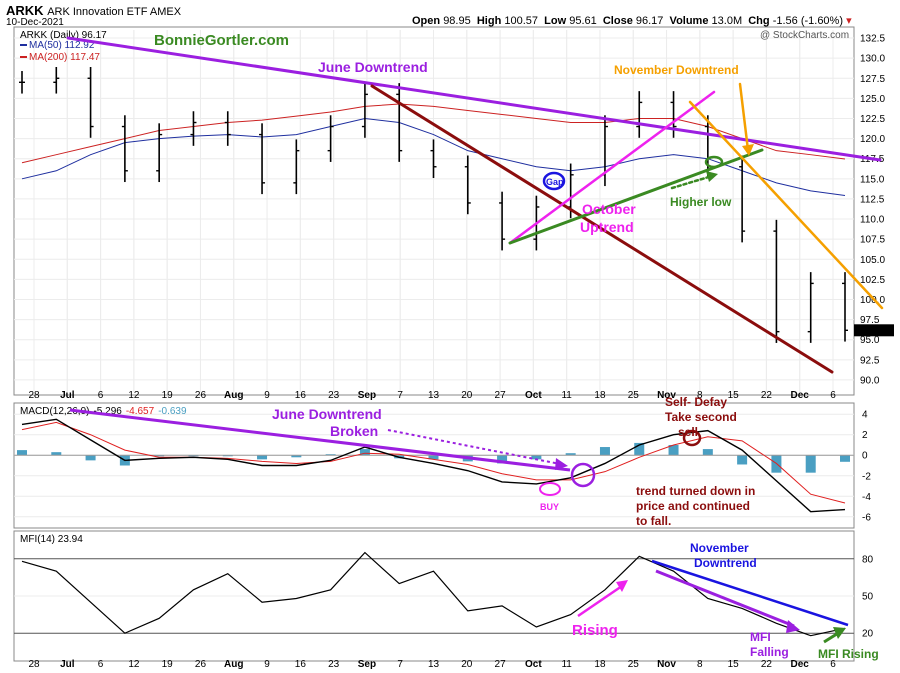 This screenshot has width=900, height=673. Describe the element at coordinates (865, 456) in the screenshot. I see `macd-tick-label: 0` at that location.